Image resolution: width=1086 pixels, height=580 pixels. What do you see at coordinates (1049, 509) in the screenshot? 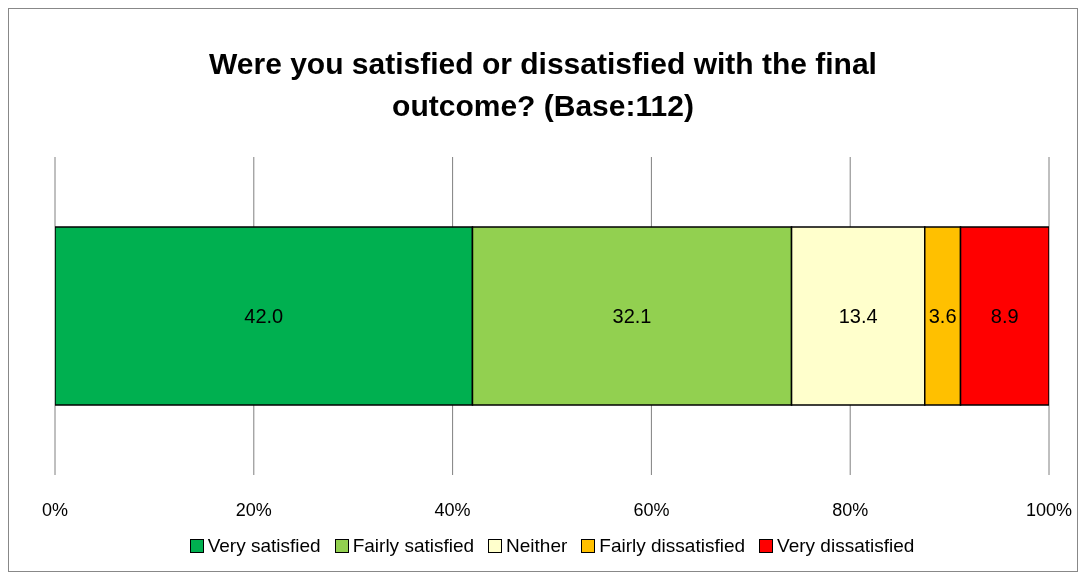
I see `x-tick-label: 100%` at bounding box center [1049, 509].